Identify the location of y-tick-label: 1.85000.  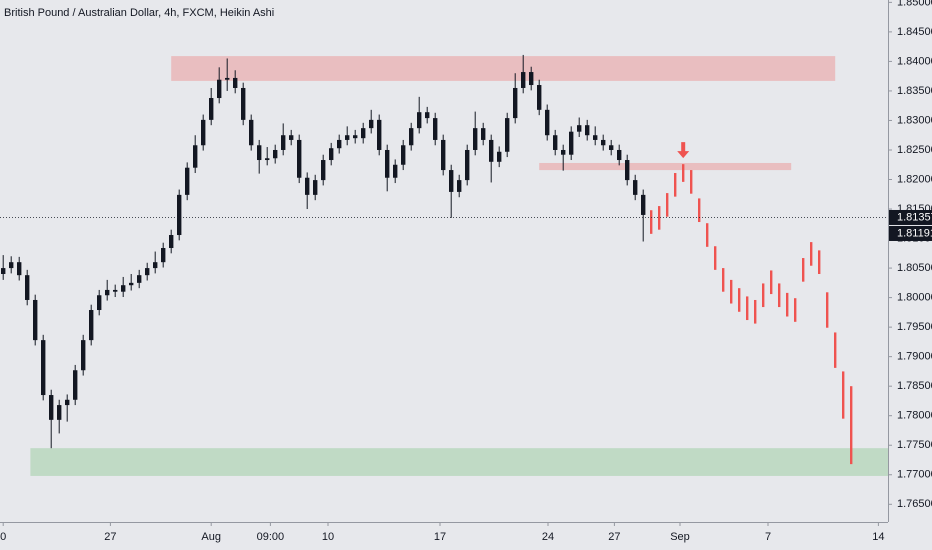
(914, 4).